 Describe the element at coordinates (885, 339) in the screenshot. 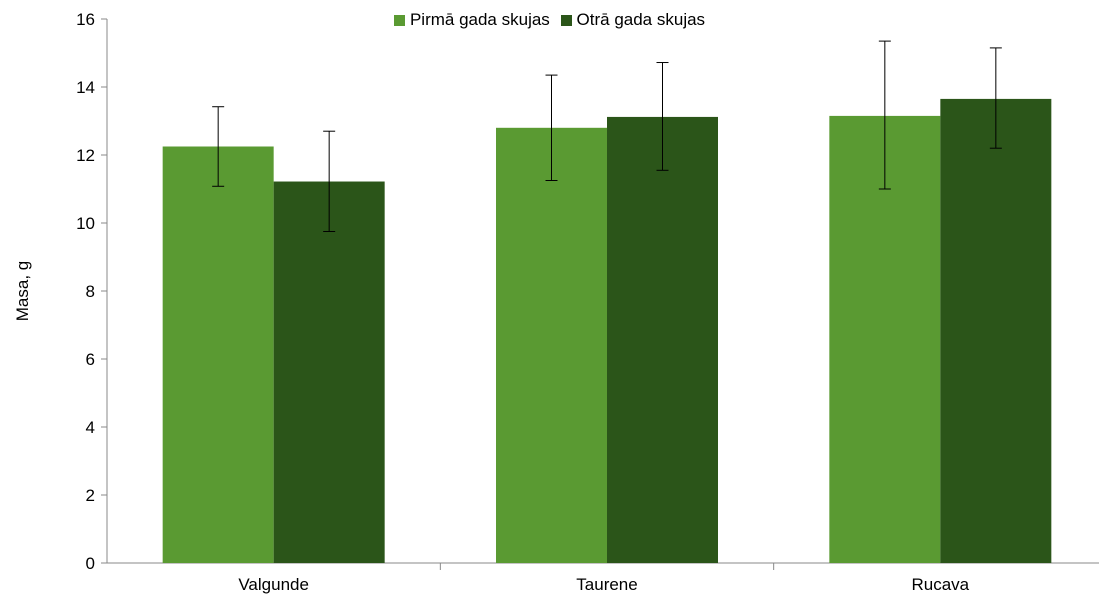

I see `bar-1-rucava` at that location.